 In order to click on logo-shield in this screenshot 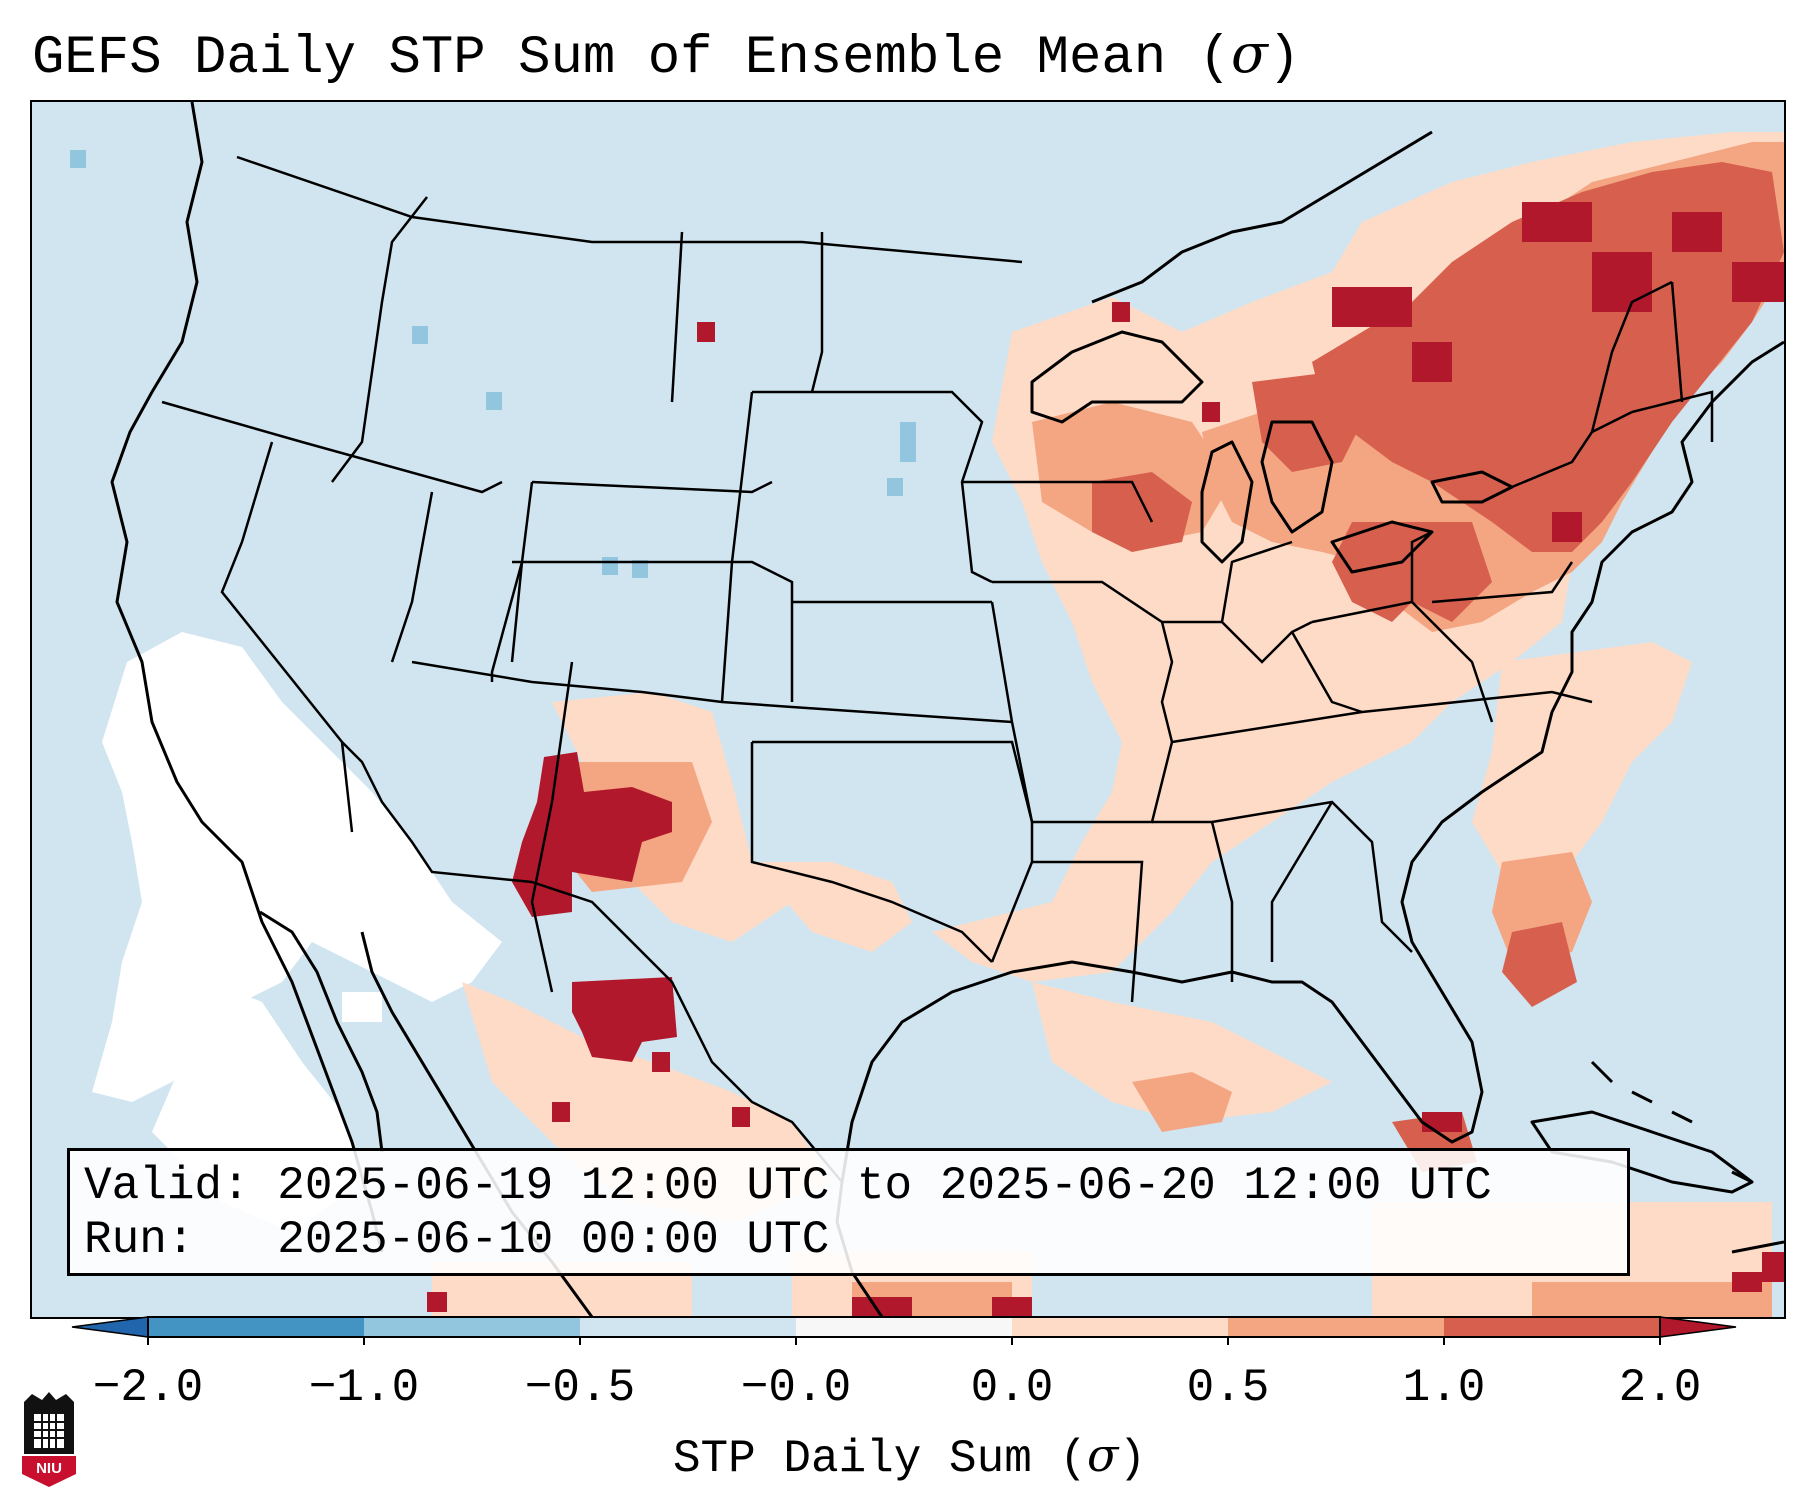, I will do `click(49, 1471)`.